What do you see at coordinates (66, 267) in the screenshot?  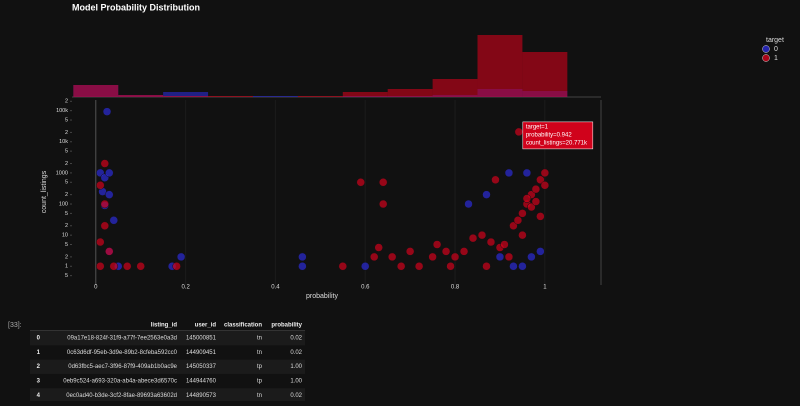 I see `y-tick-label: 1` at bounding box center [66, 267].